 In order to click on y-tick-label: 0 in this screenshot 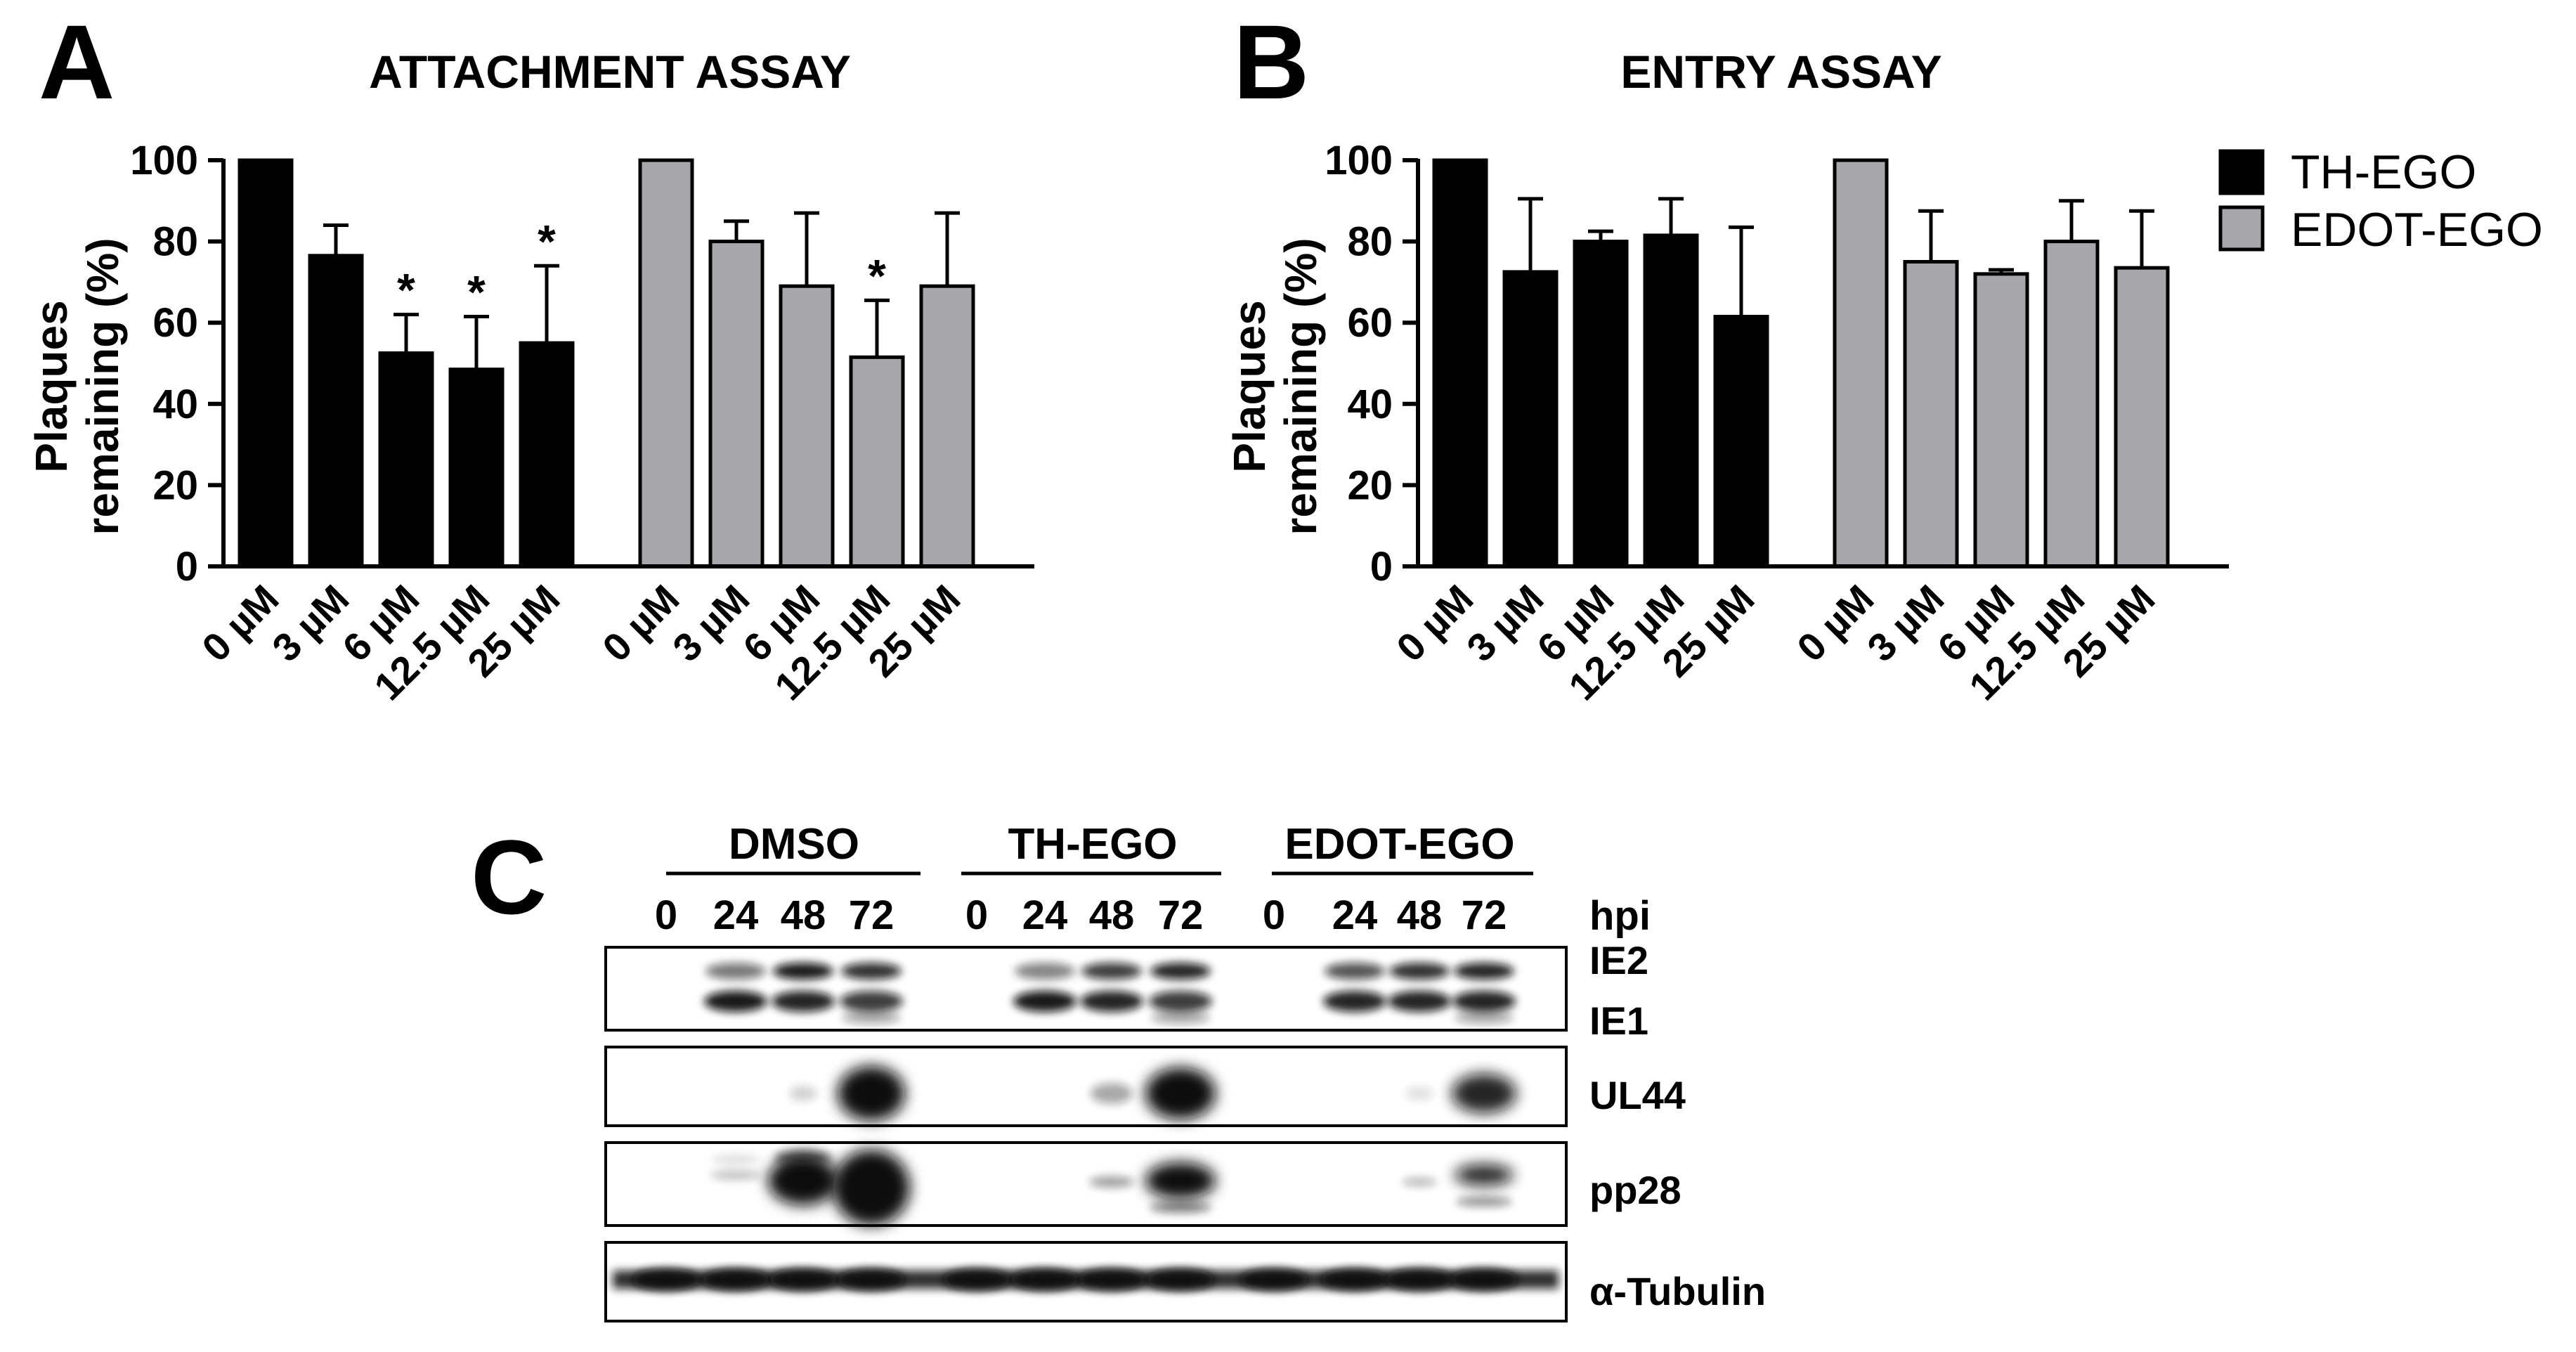, I will do `click(1381, 567)`.